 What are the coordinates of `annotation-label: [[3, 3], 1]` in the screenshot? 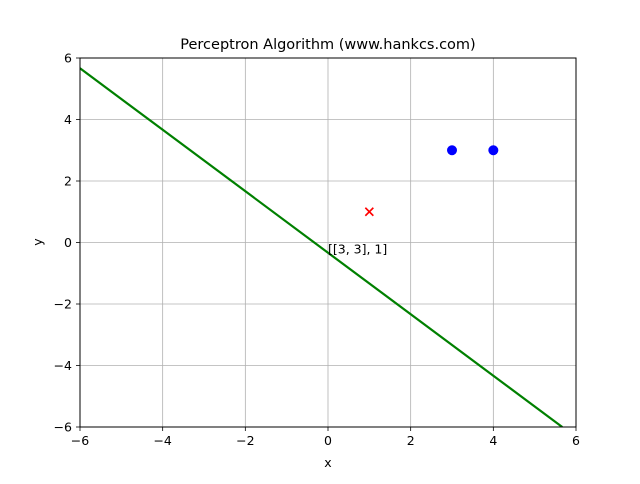 It's located at (357, 249).